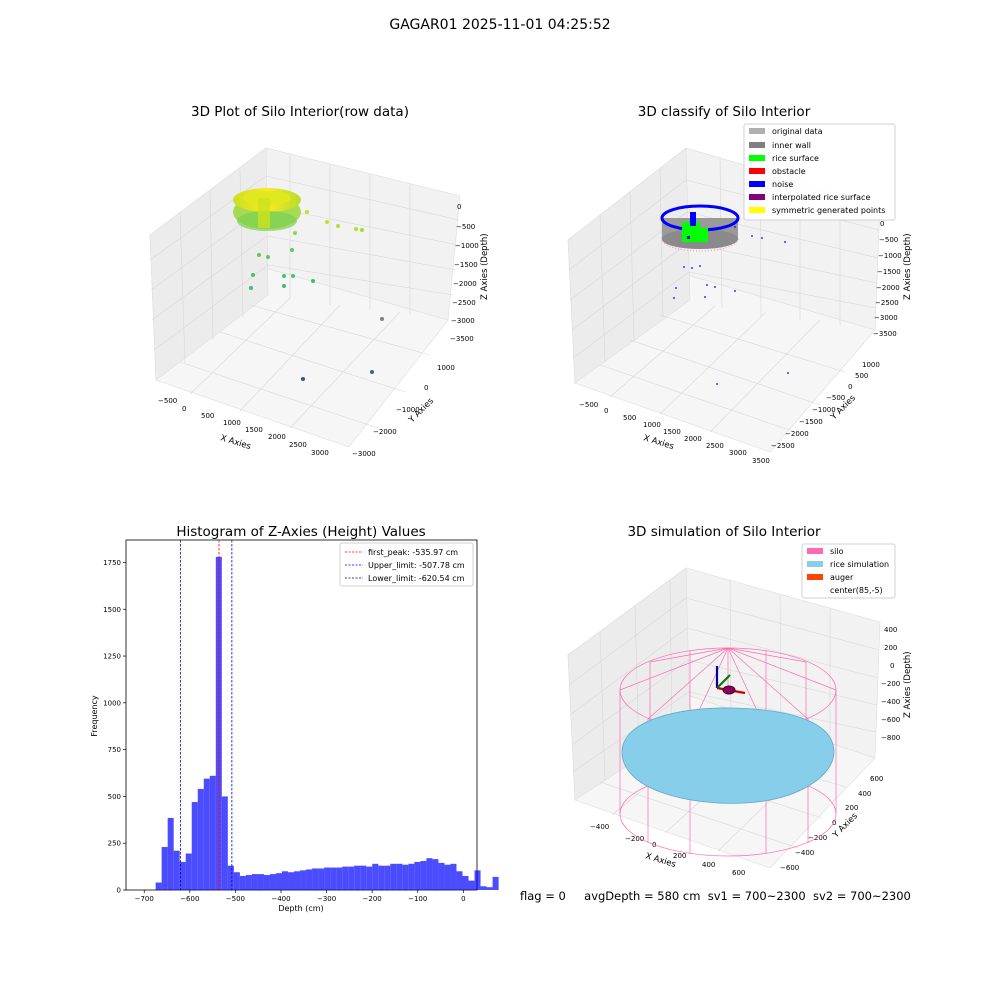 The image size is (1000, 1000). What do you see at coordinates (848, 571) in the screenshot?
I see `simulation-legend: silo rice simulation auger center(85,-5)` at bounding box center [848, 571].